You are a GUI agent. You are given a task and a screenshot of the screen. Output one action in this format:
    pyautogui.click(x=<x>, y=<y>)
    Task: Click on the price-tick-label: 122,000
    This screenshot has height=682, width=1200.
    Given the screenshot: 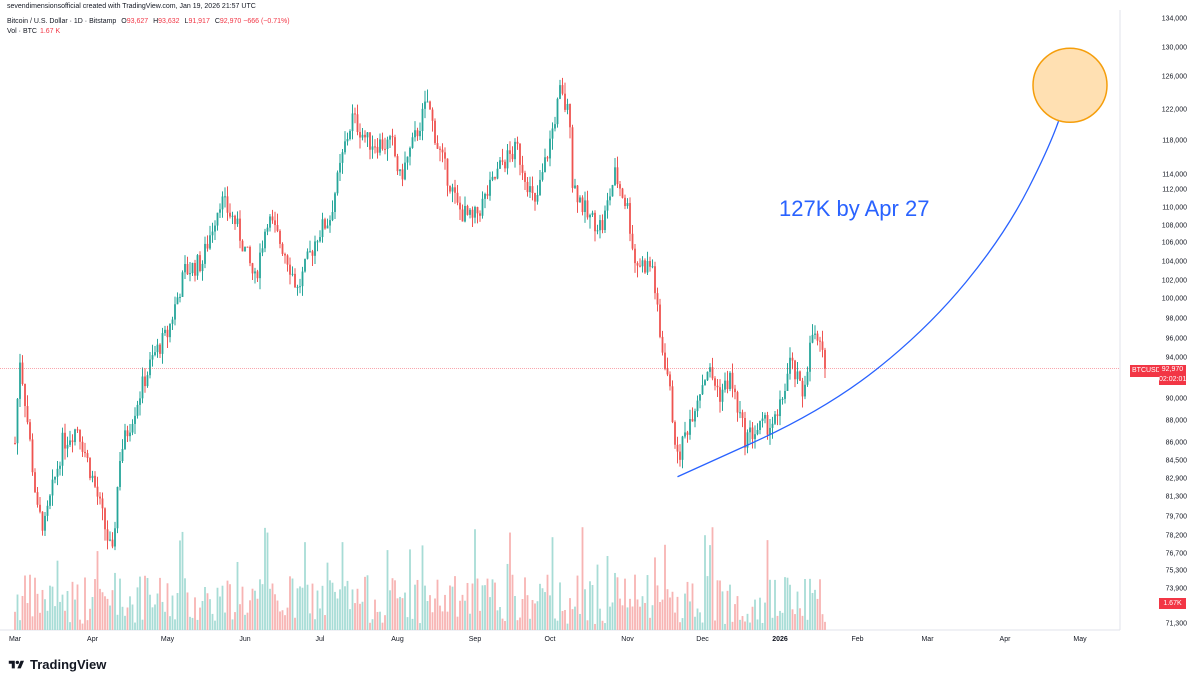 What is the action you would take?
    pyautogui.click(x=1174, y=110)
    